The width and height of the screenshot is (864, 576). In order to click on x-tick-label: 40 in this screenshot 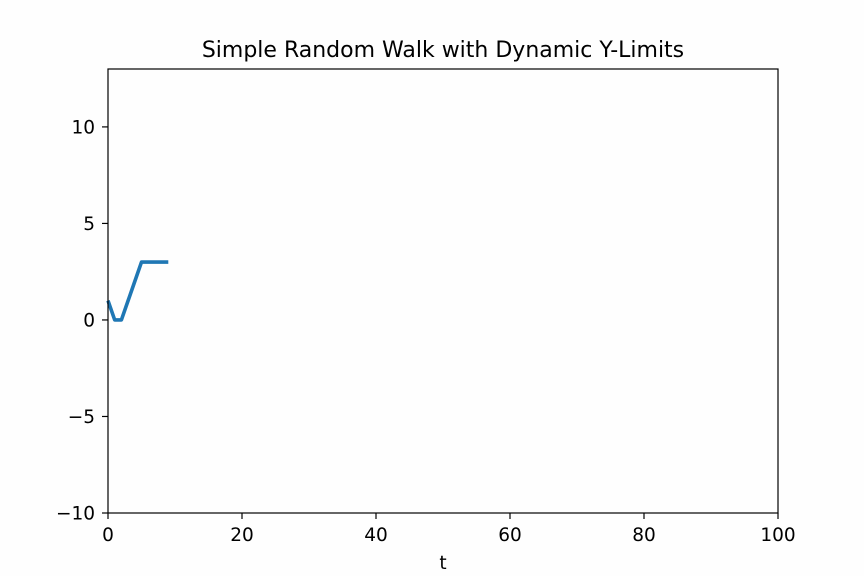, I will do `click(376, 535)`.